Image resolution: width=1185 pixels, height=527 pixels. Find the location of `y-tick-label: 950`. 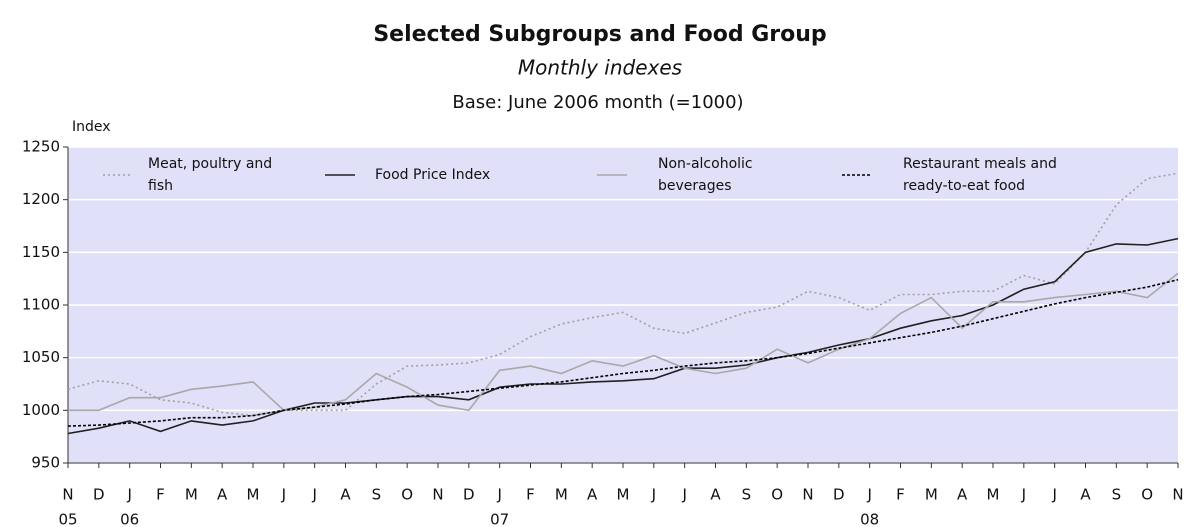

y-tick-label: 950 is located at coordinates (45, 463).